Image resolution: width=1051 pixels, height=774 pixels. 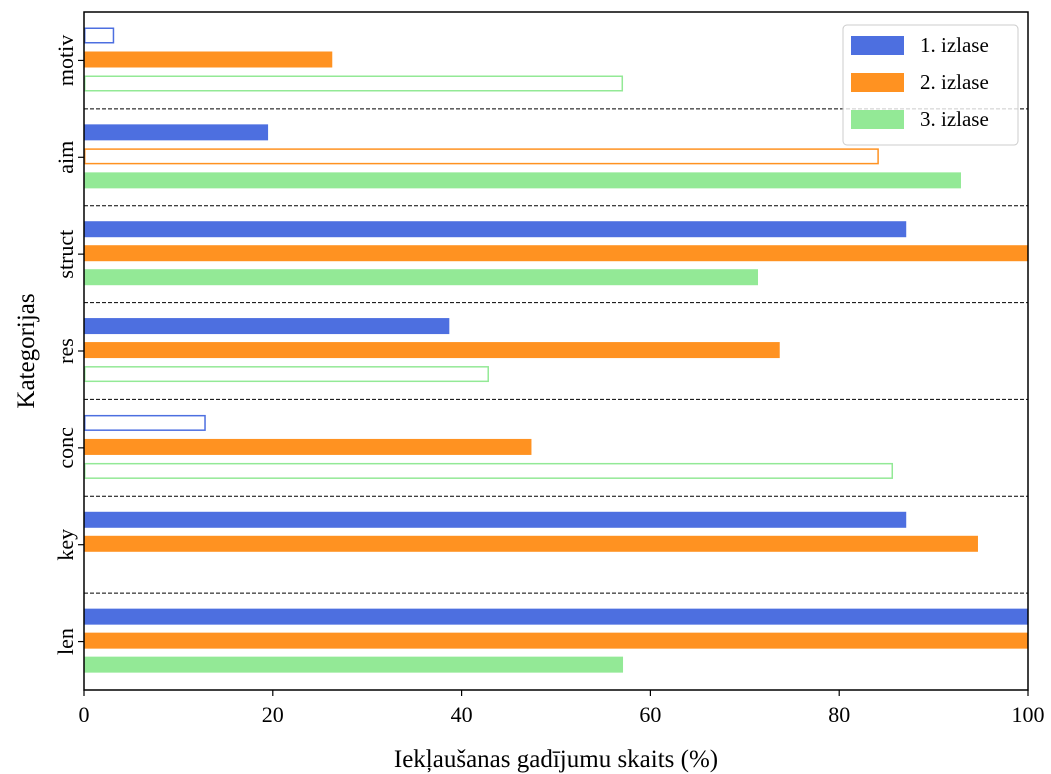 I want to click on legend-label-3: 3. izlase, so click(x=954, y=119).